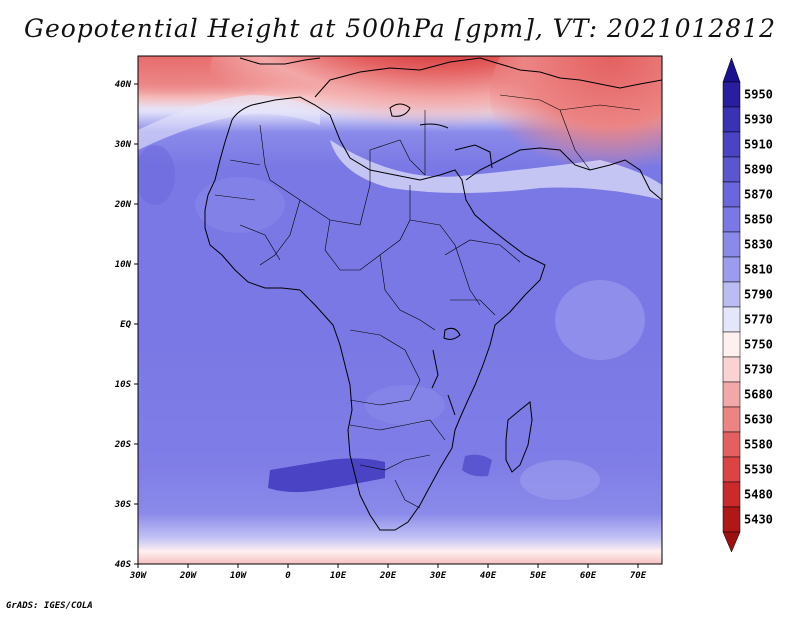 Image resolution: width=800 pixels, height=618 pixels. I want to click on lat-label: 40S, so click(123, 565).